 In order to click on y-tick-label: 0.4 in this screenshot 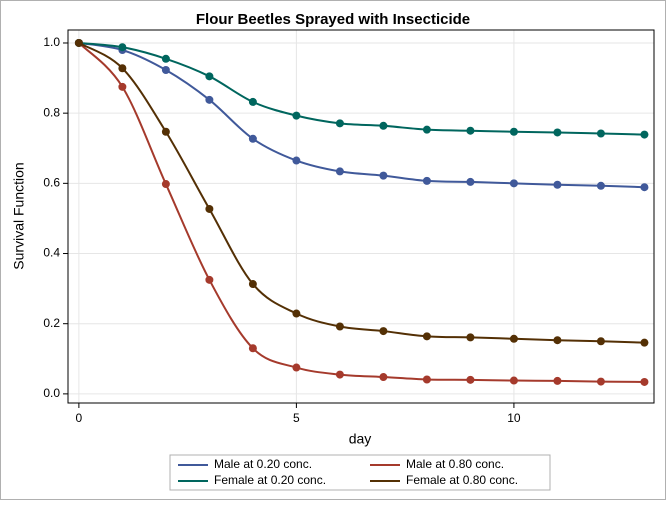, I will do `click(51, 253)`.